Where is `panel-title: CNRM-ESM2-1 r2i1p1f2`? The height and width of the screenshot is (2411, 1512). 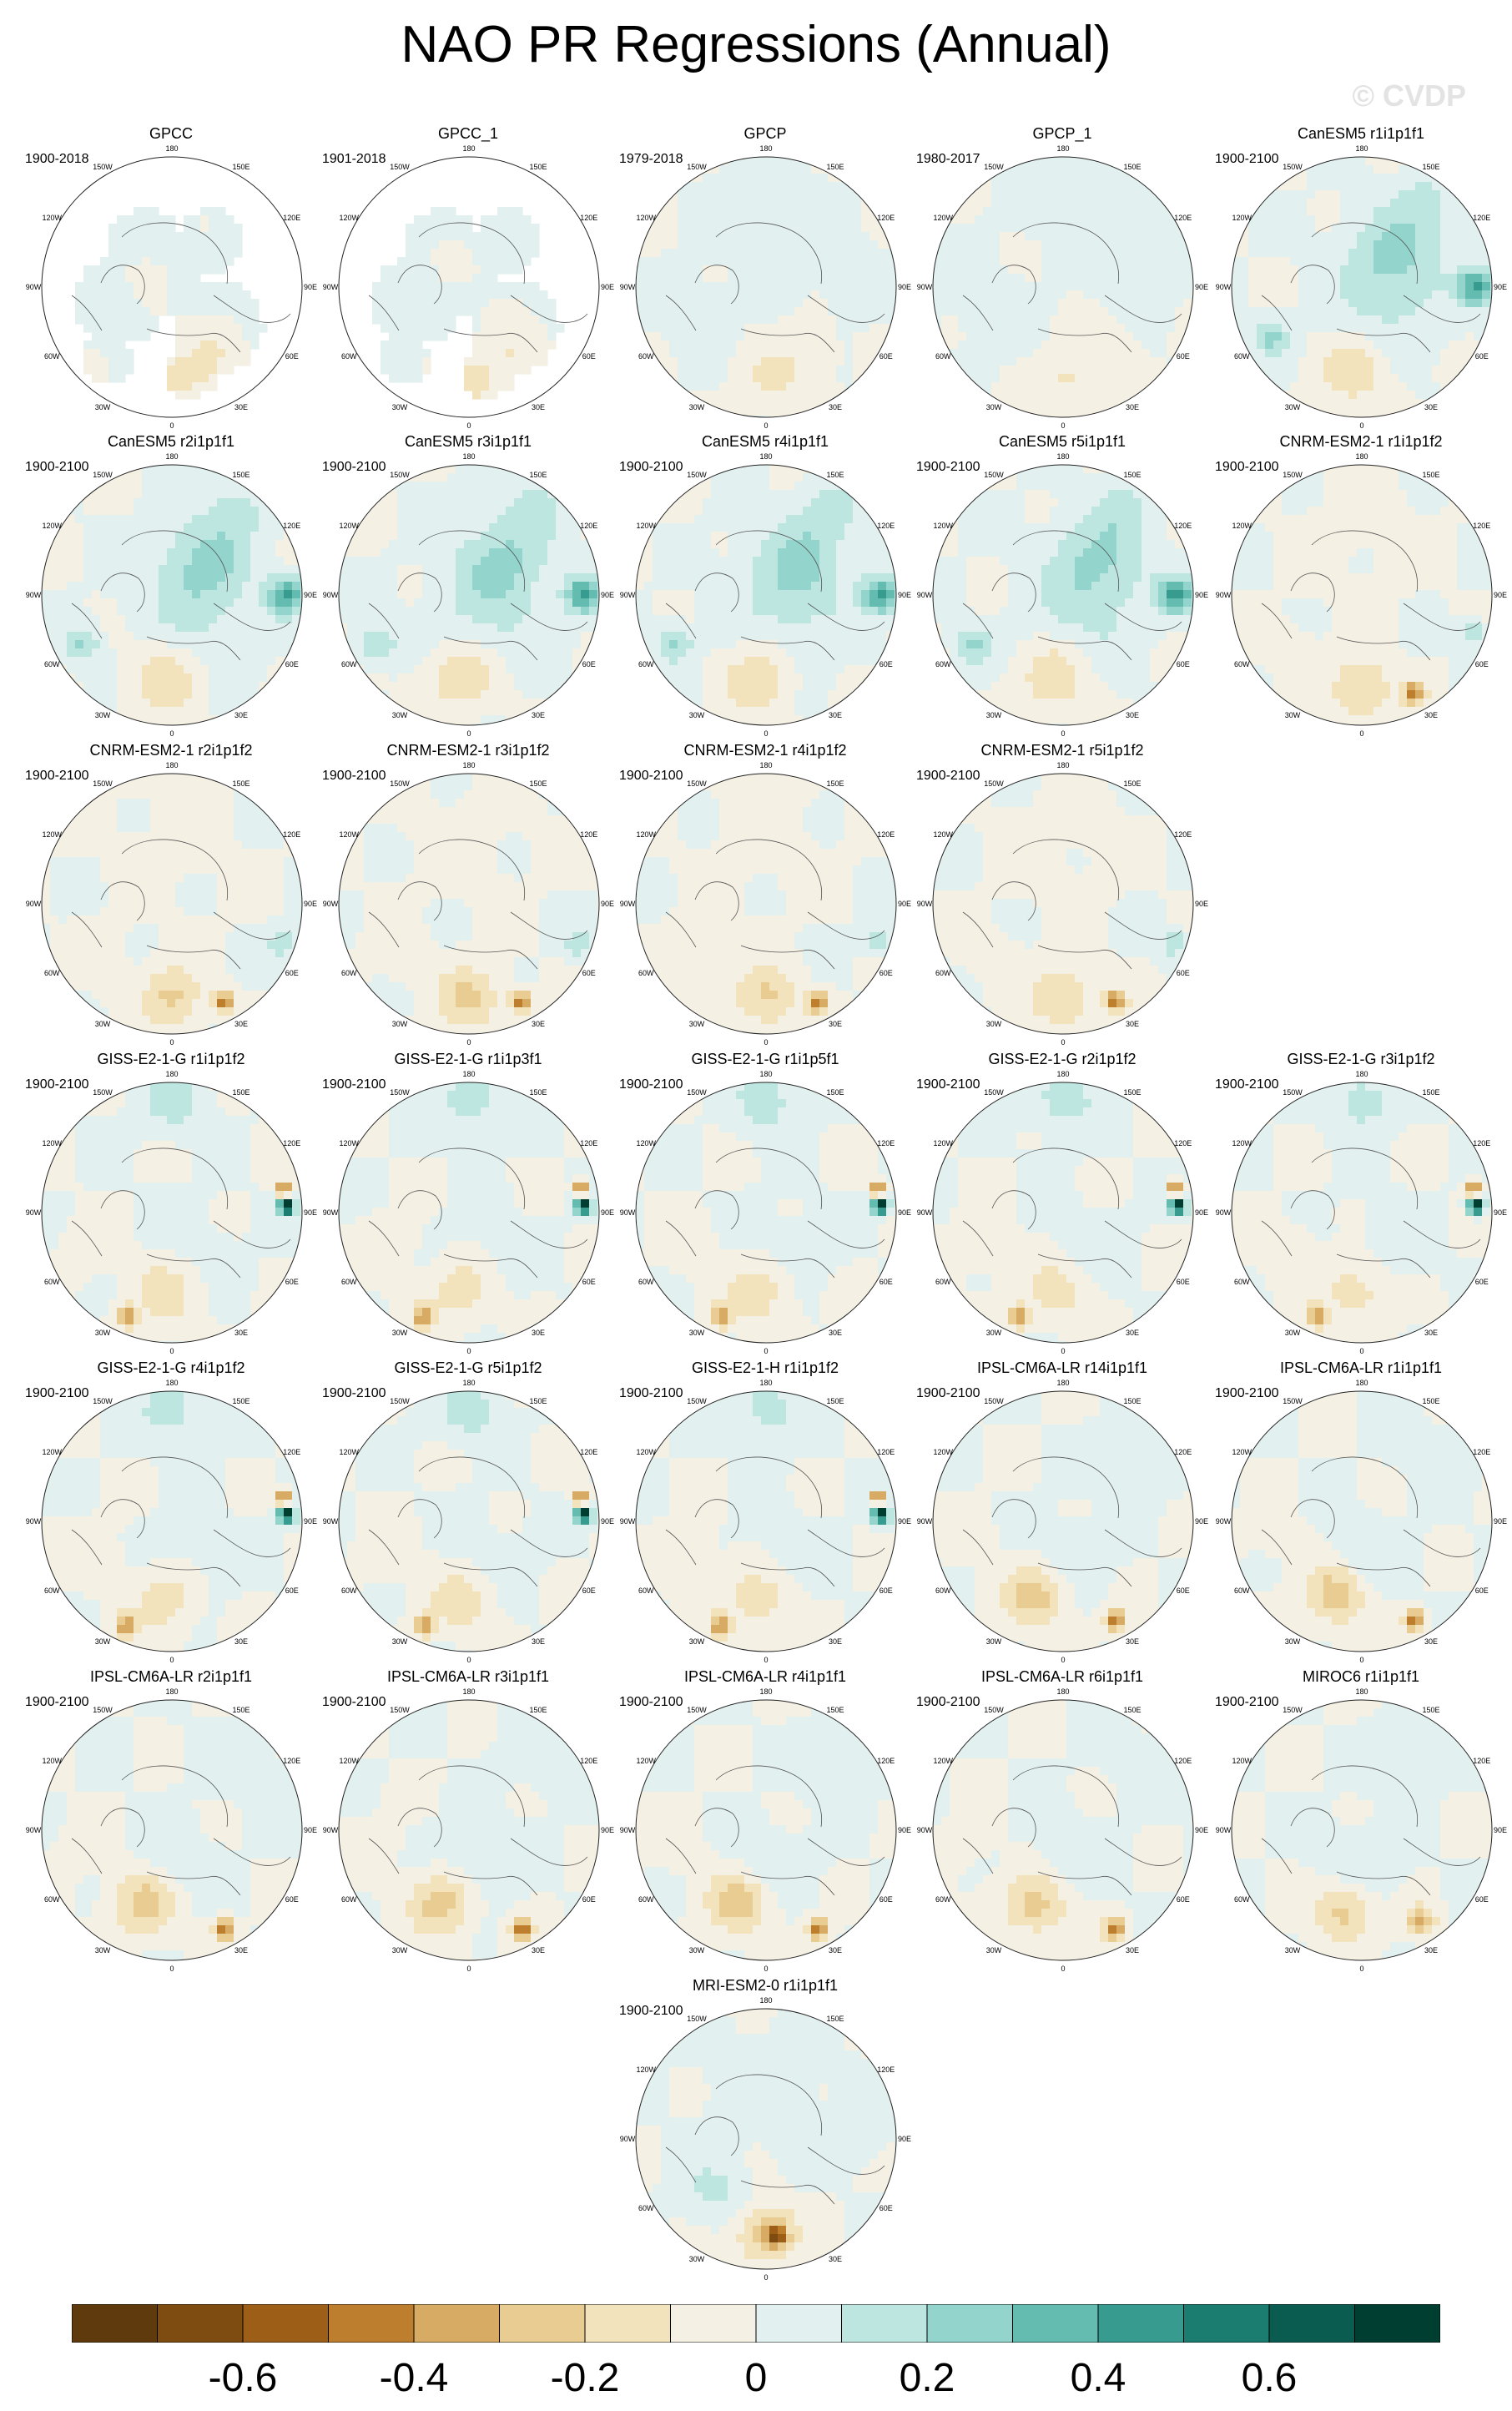 panel-title: CNRM-ESM2-1 r2i1p1f2 is located at coordinates (171, 750).